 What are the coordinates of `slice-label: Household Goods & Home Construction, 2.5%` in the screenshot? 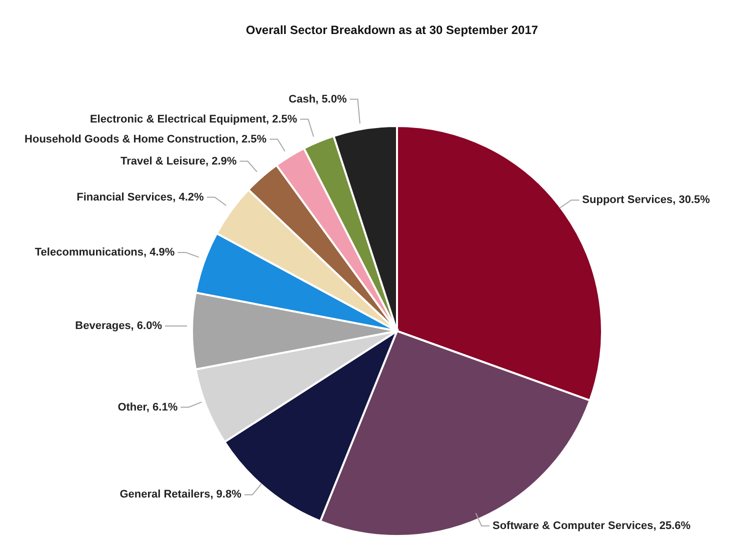 It's located at (145, 139).